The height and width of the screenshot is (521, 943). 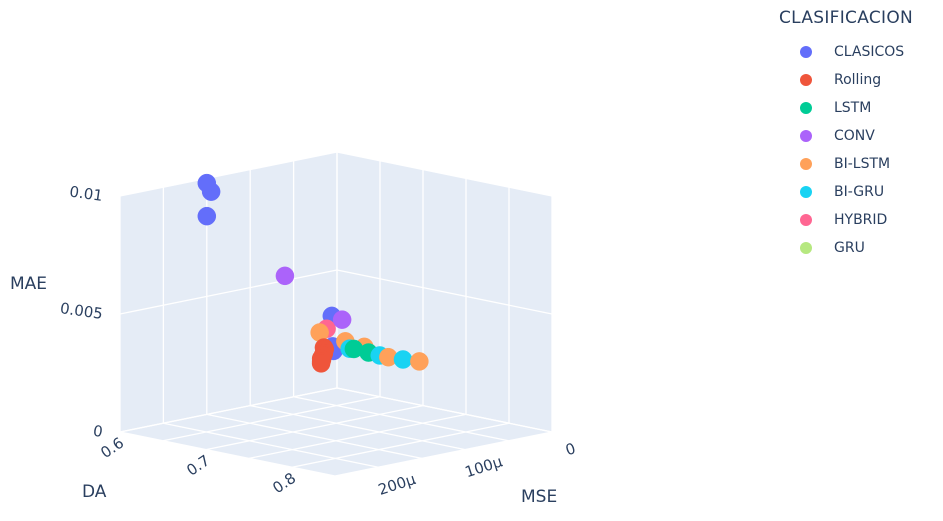 I want to click on y-tick-label: 0.8, so click(x=284, y=483).